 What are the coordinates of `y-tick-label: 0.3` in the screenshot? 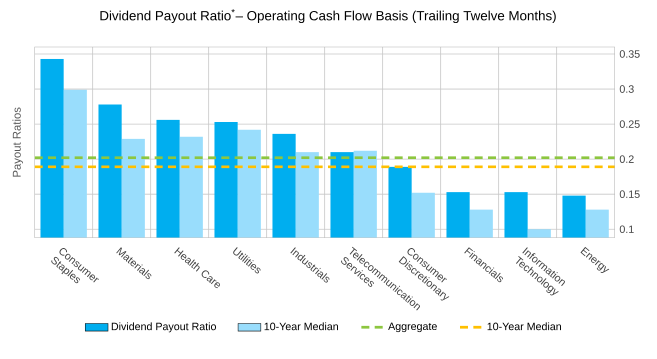 It's located at (627, 89).